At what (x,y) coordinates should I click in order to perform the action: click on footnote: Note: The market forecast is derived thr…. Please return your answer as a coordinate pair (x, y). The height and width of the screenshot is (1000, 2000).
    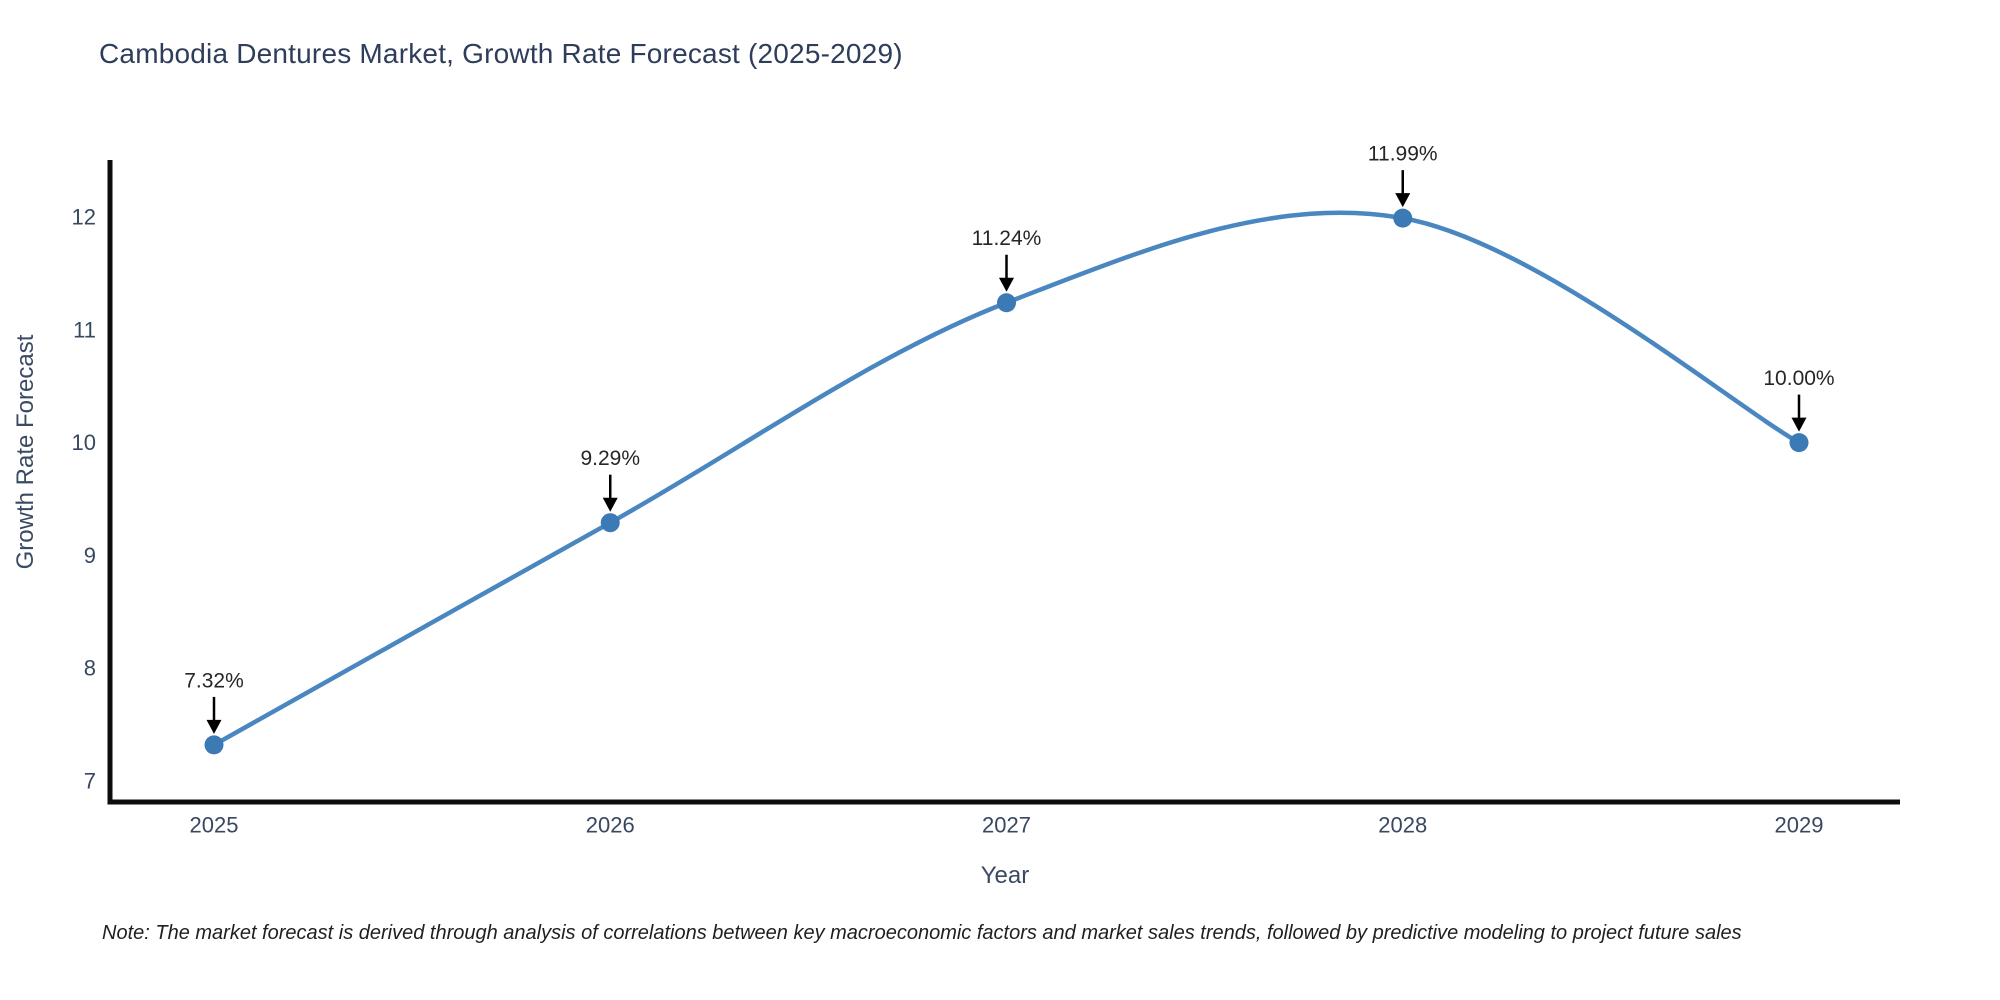
    Looking at the image, I should click on (922, 933).